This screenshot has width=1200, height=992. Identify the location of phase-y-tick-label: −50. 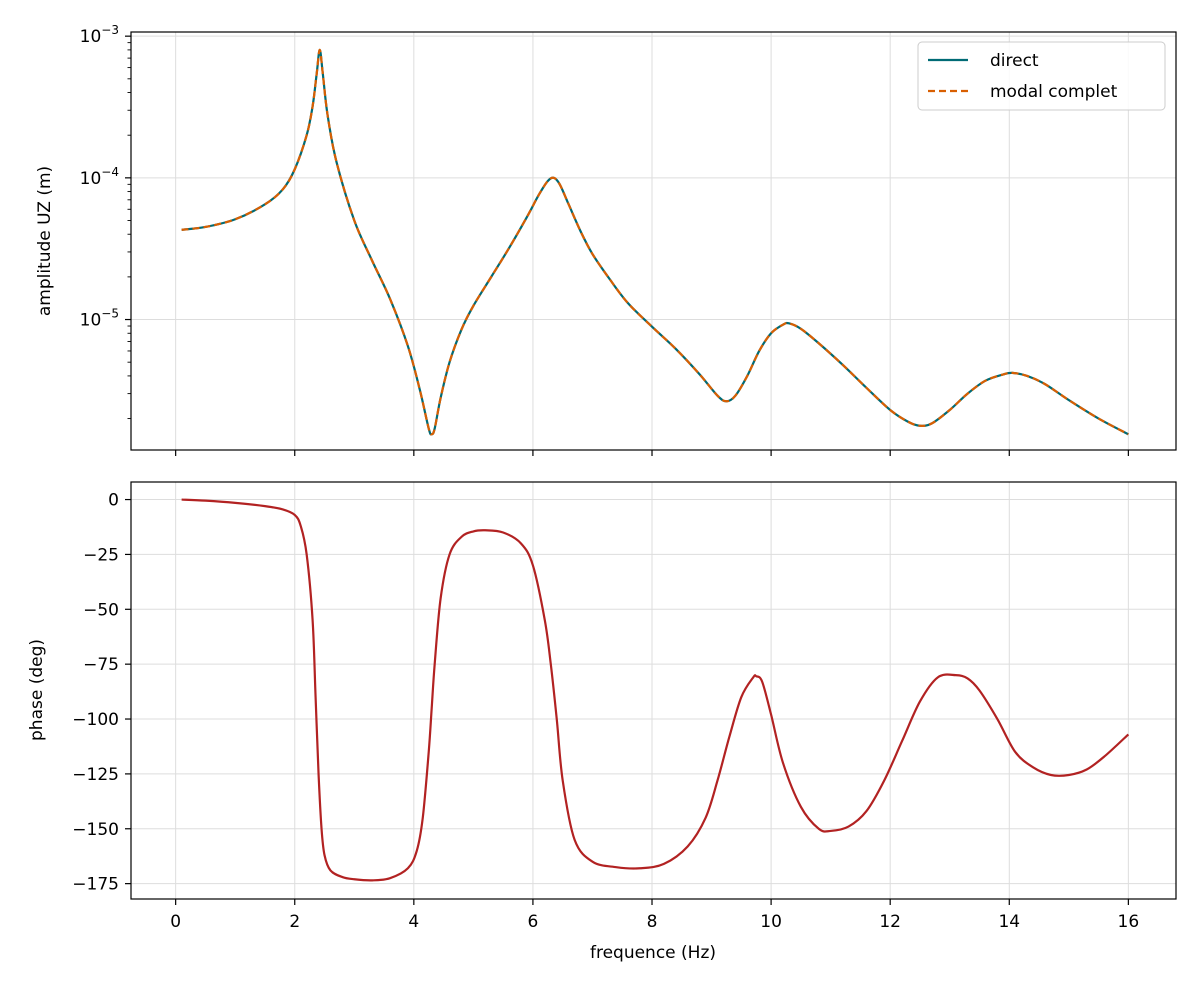
(101, 610).